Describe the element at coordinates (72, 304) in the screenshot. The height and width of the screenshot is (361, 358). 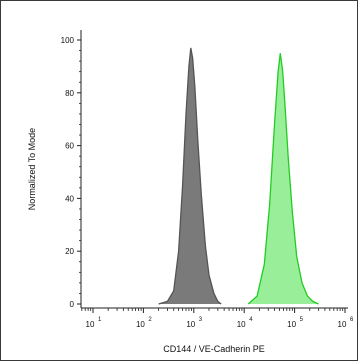
I see `y-tick-label: 0` at that location.